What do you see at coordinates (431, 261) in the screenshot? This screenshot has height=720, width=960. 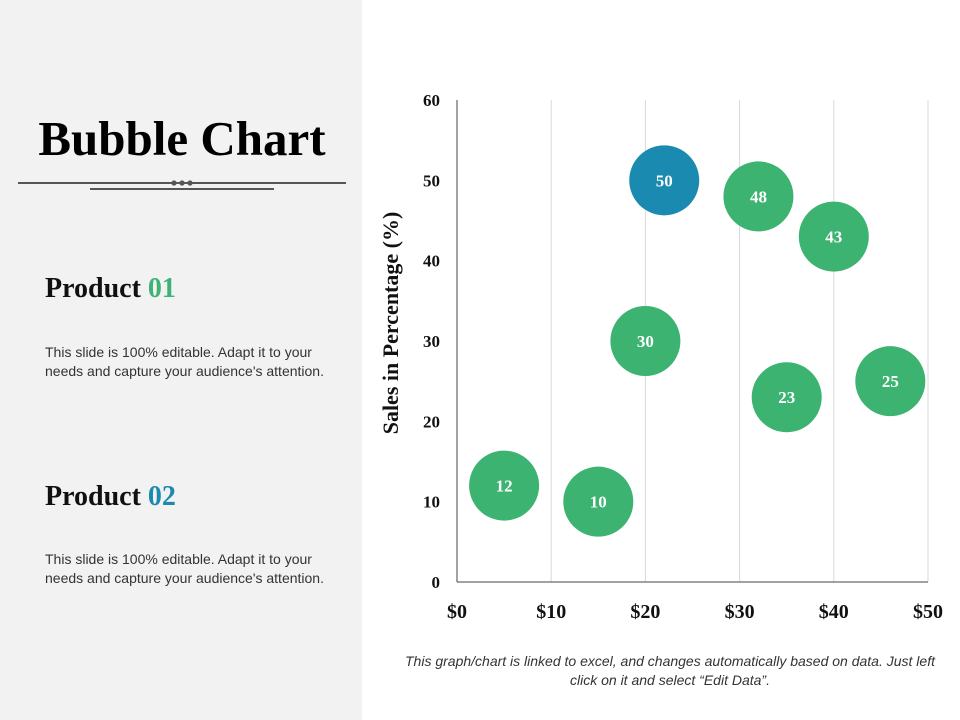 I see `y-tick-label: 40` at bounding box center [431, 261].